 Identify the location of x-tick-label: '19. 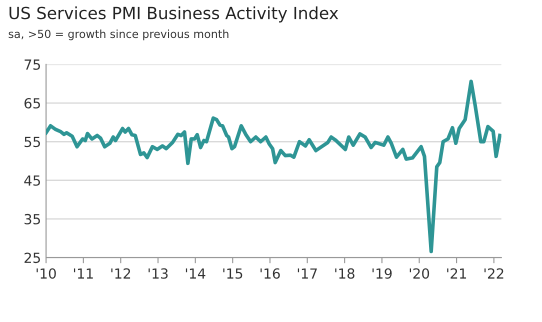
(382, 273).